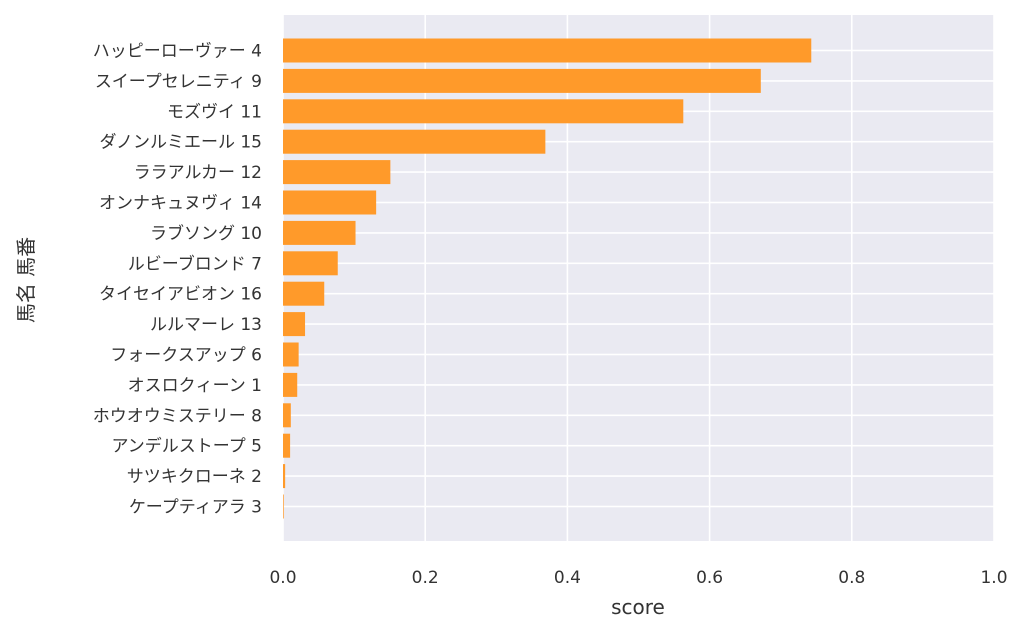 This screenshot has width=1024, height=634. I want to click on y-tick-label: ララアルカー 12, so click(198, 173).